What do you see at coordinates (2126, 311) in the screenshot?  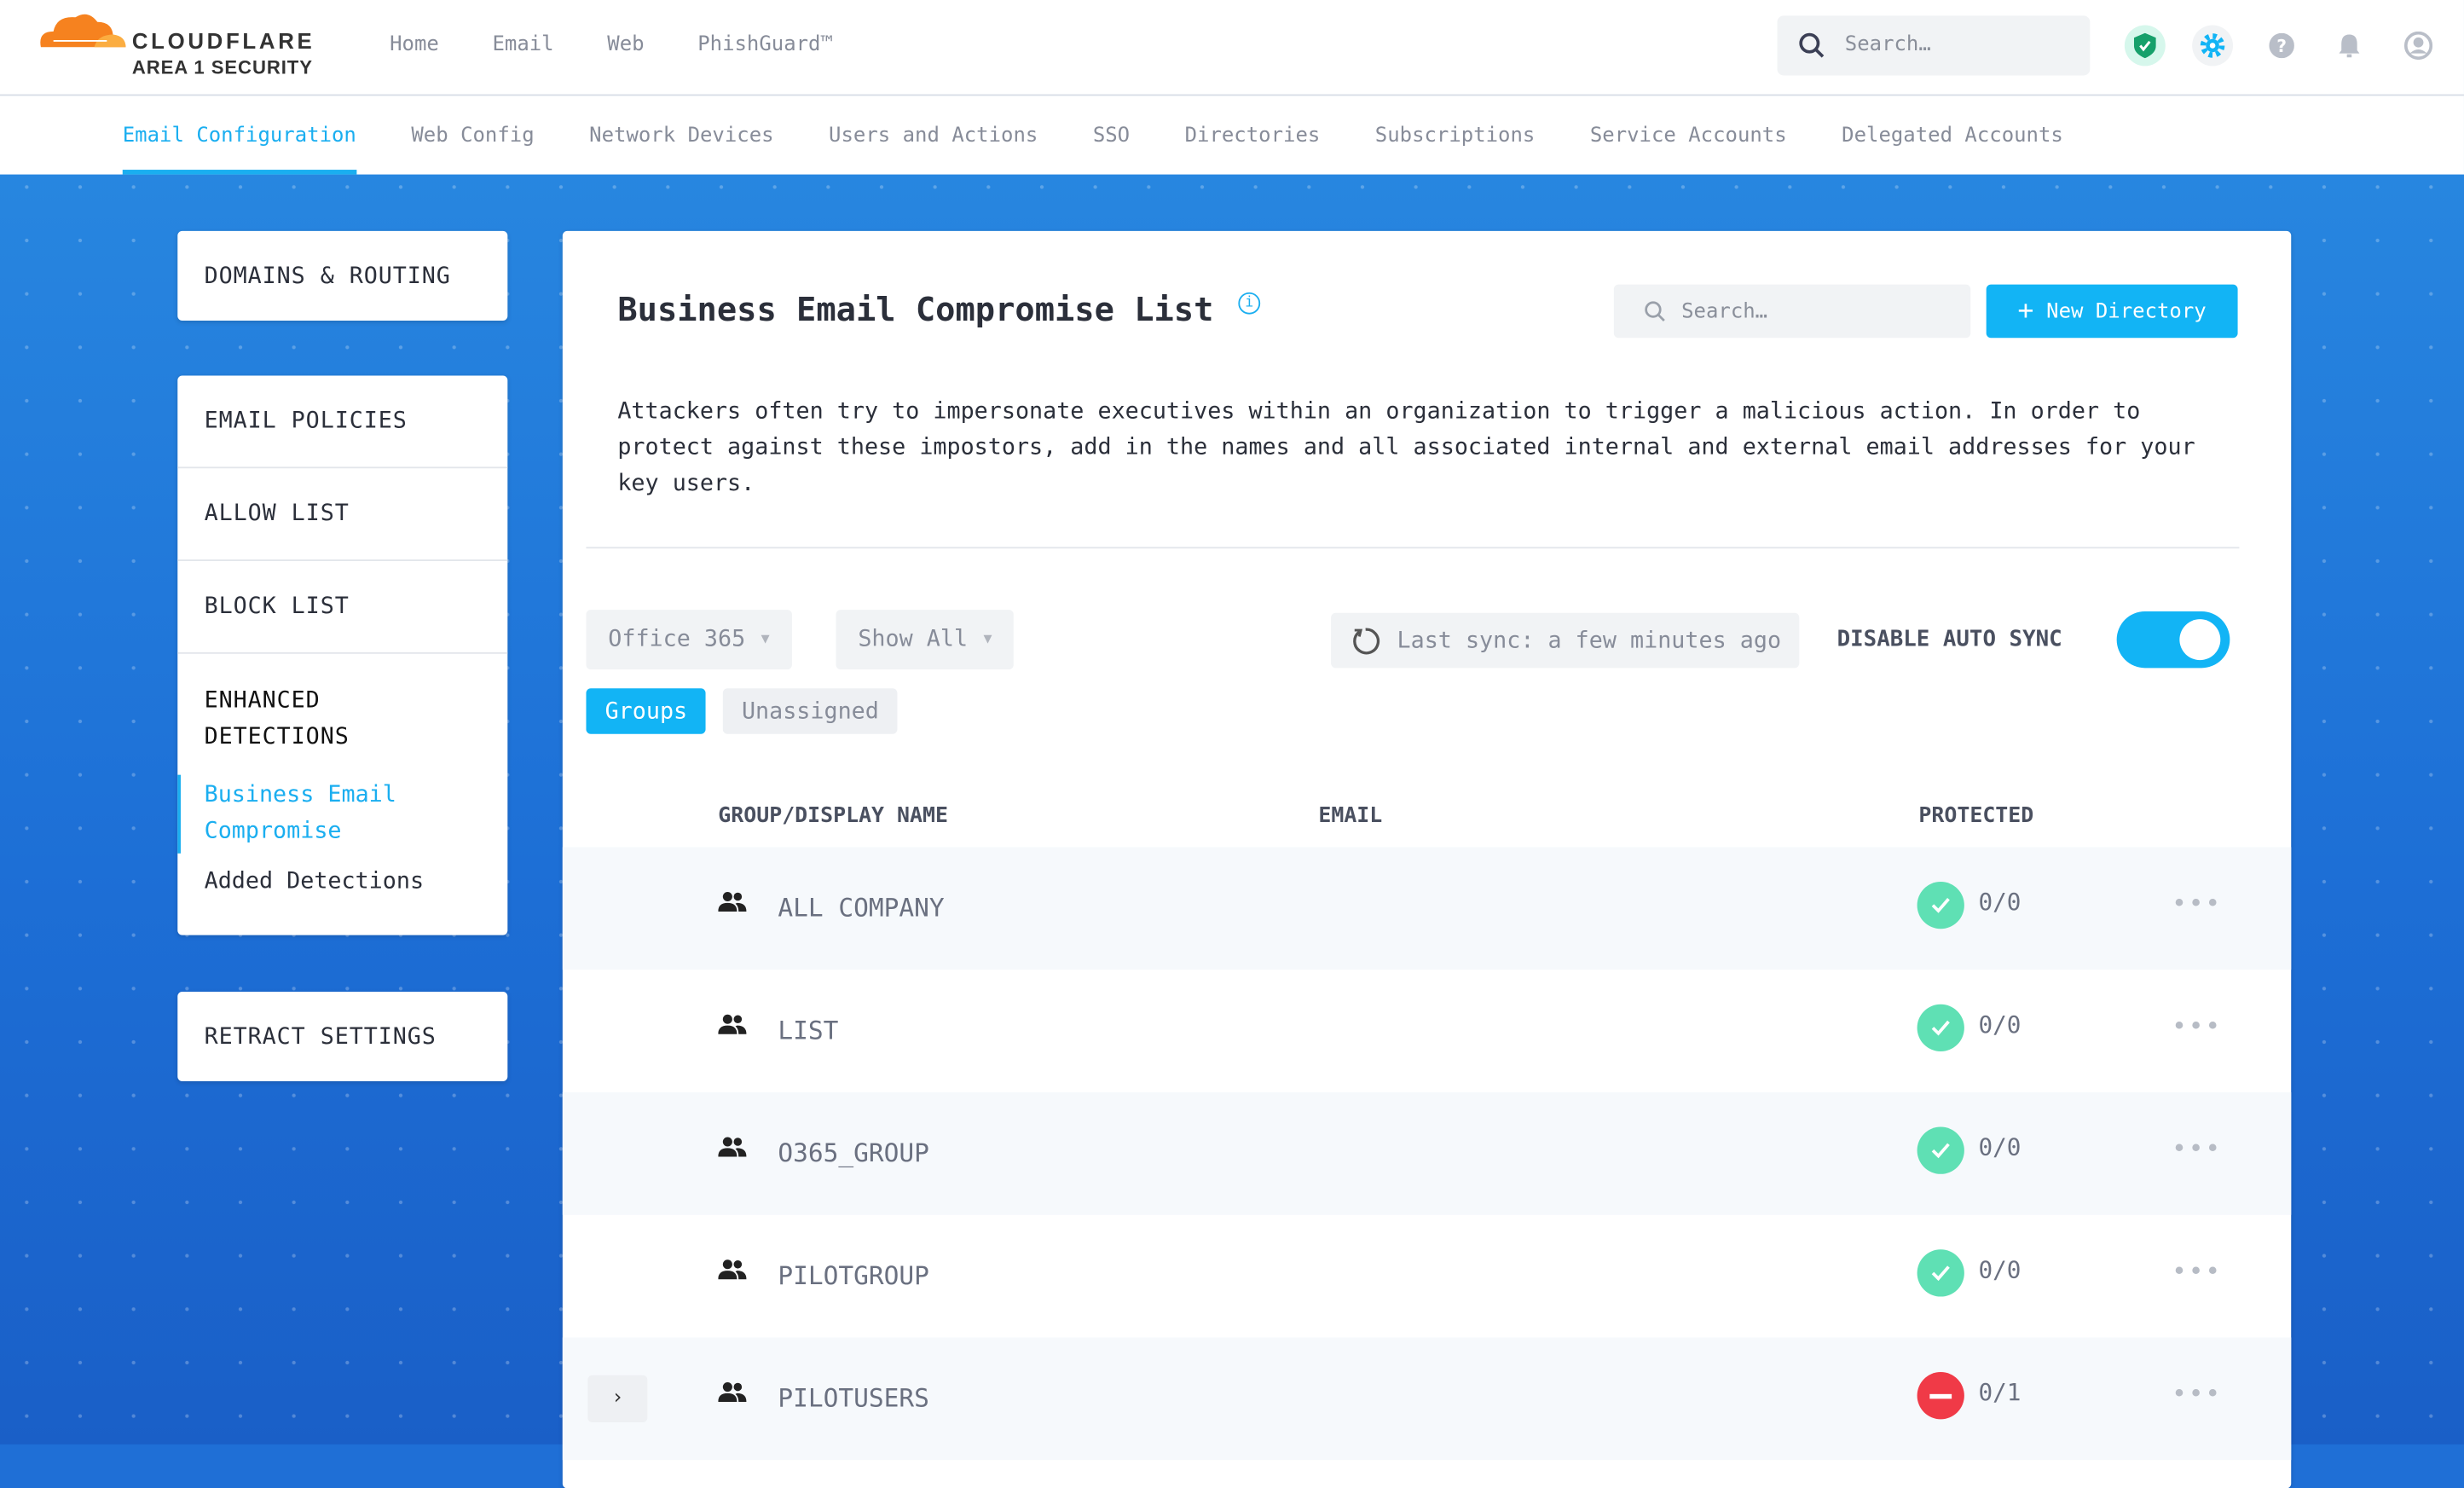 I see `new-directory-label: New Directory` at bounding box center [2126, 311].